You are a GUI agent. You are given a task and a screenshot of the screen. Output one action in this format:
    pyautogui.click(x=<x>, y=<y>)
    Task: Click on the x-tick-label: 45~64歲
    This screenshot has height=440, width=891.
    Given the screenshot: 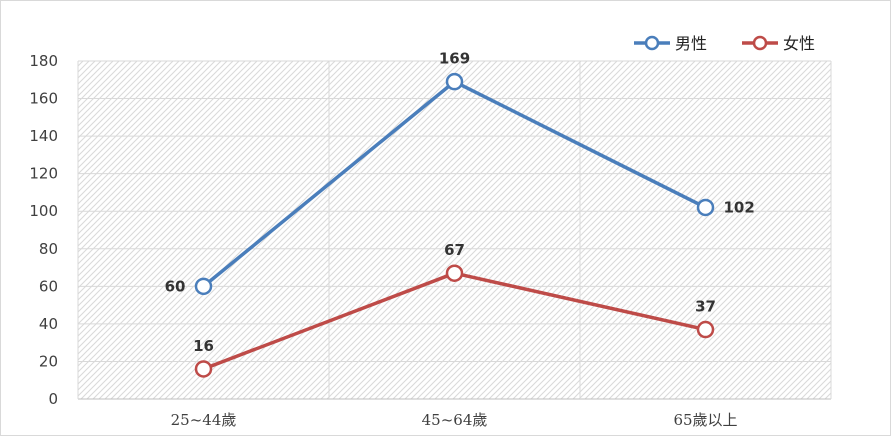 What is the action you would take?
    pyautogui.click(x=455, y=420)
    